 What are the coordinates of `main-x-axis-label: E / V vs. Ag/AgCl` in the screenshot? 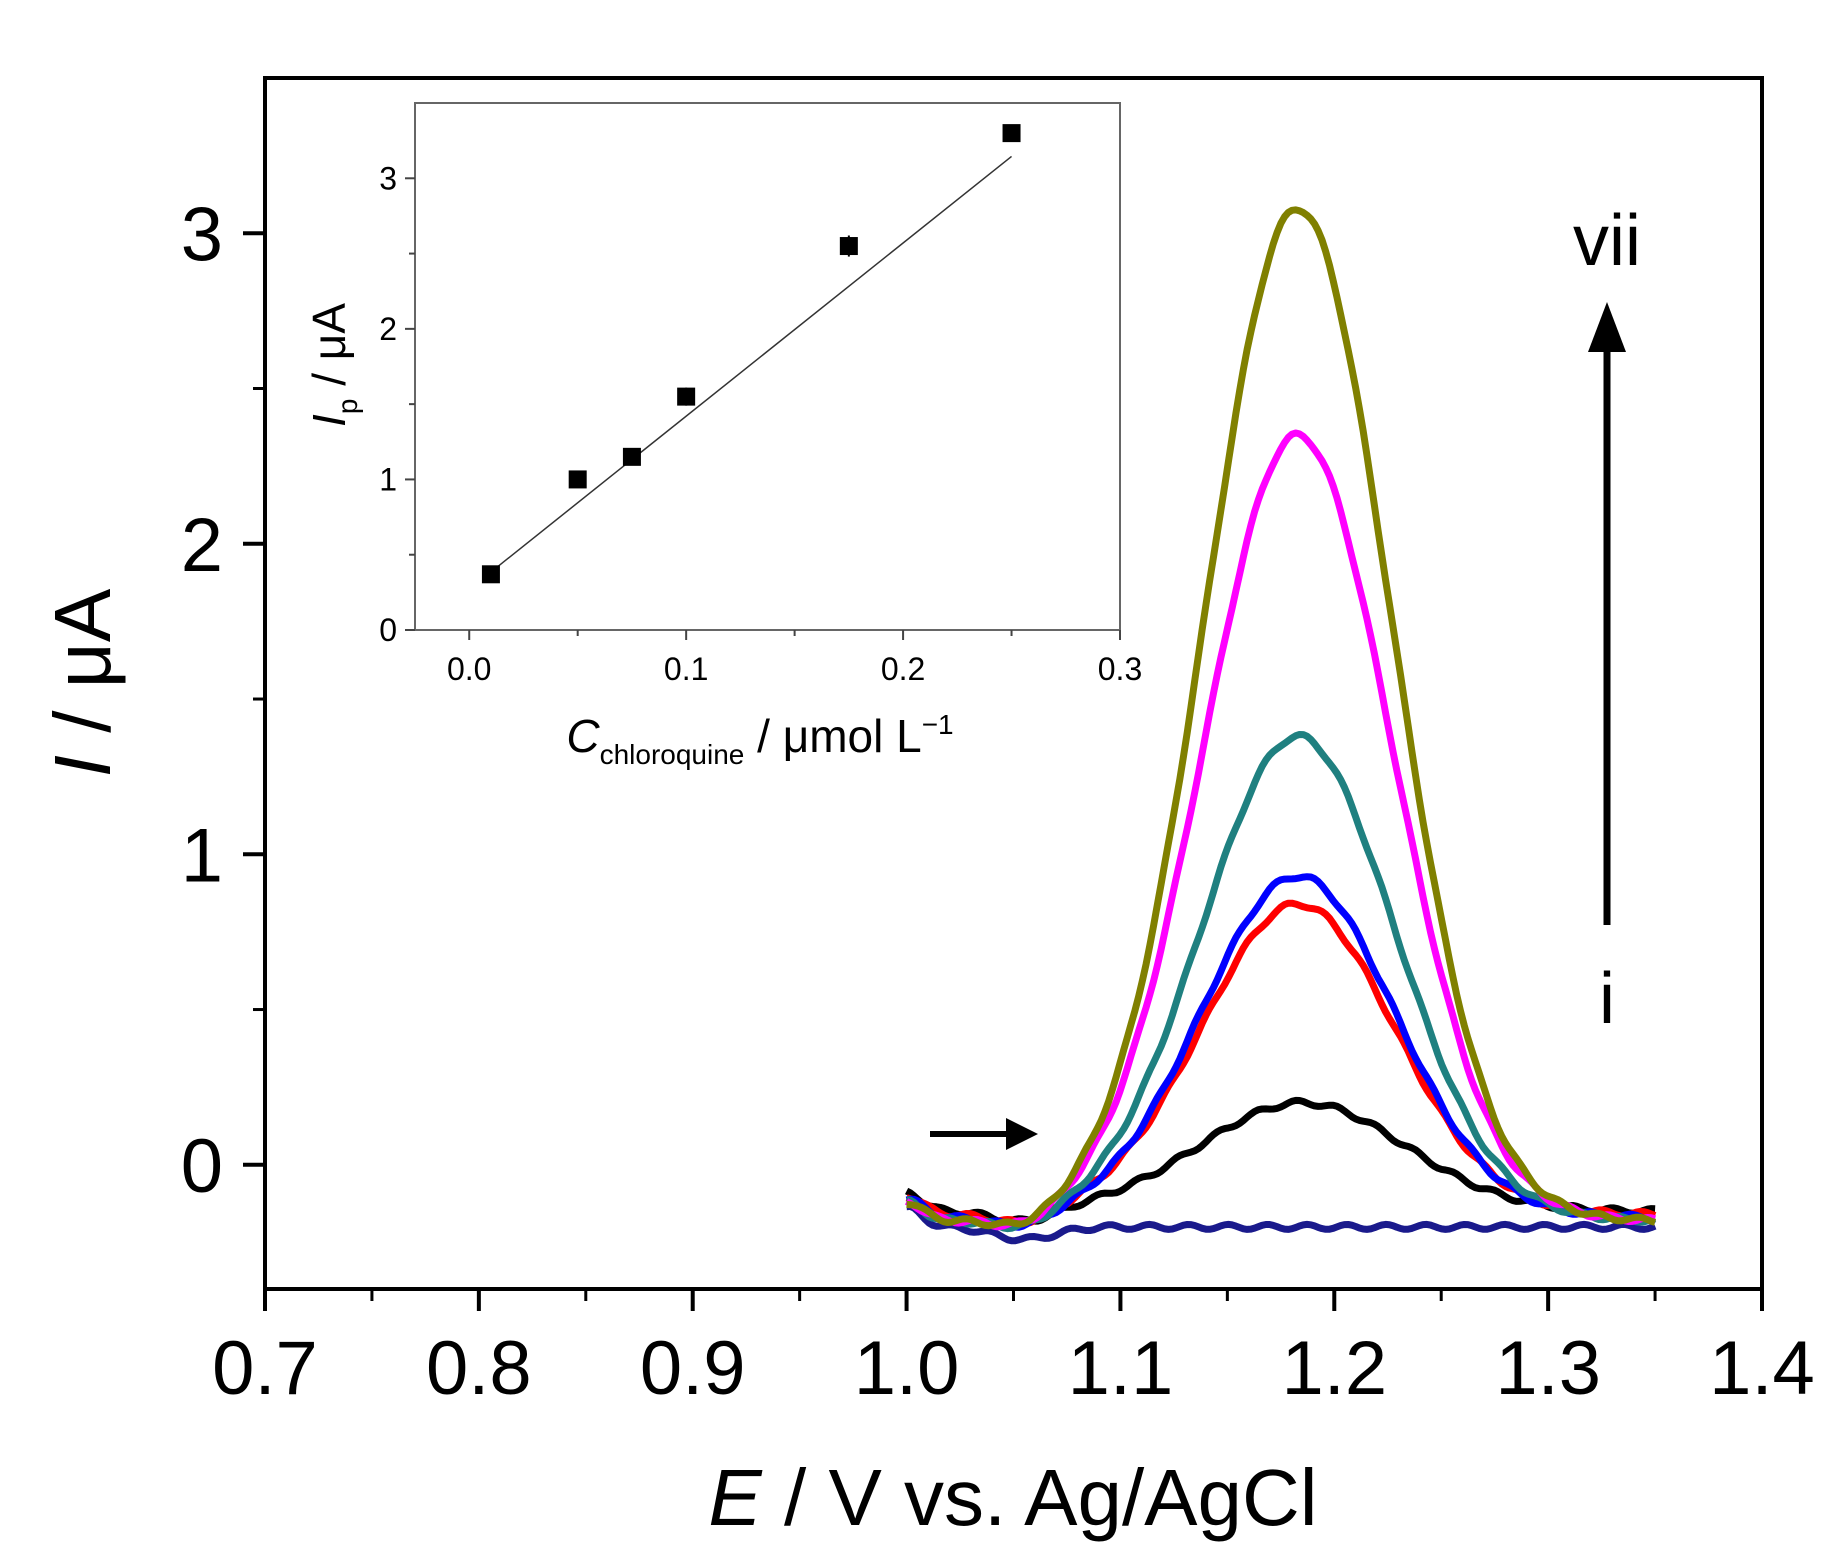 It's located at (1012, 1497).